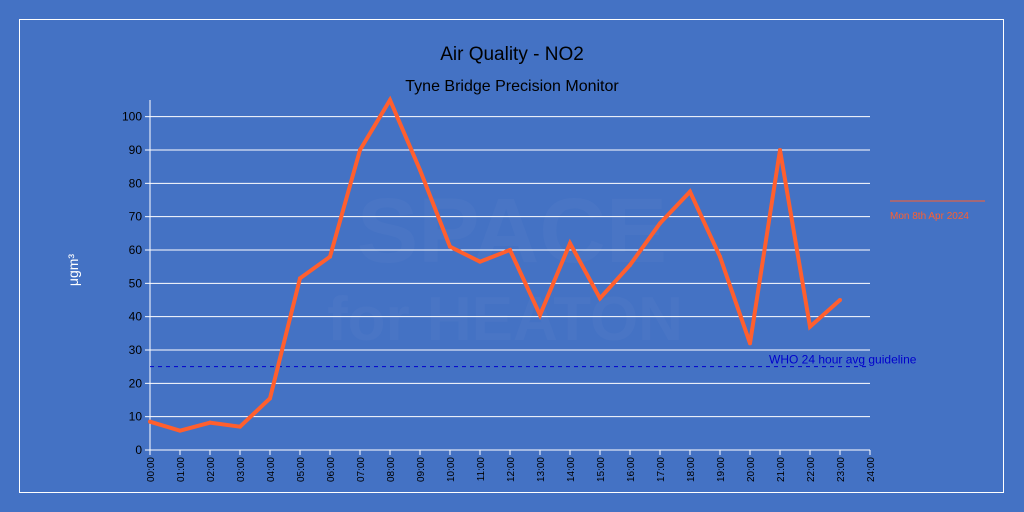 This screenshot has height=512, width=1024. I want to click on chart-title: Air Quality - NO2, so click(512, 54).